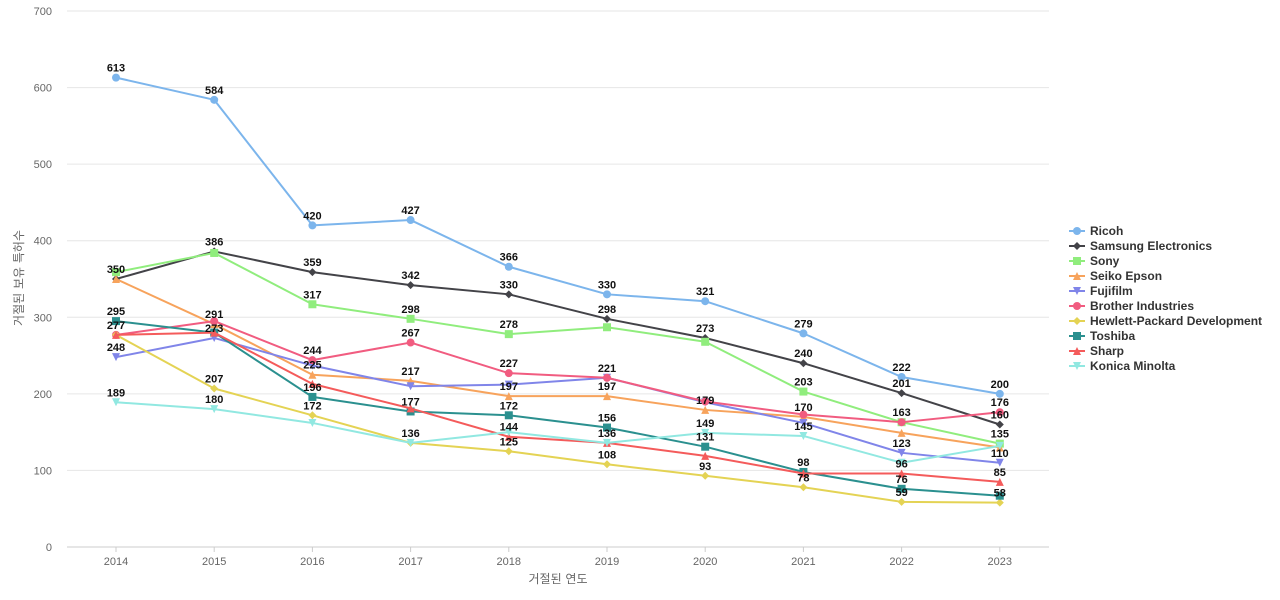  Describe the element at coordinates (1140, 246) in the screenshot. I see `legend-item-samsung-electronics: Samsung Electronics` at that location.